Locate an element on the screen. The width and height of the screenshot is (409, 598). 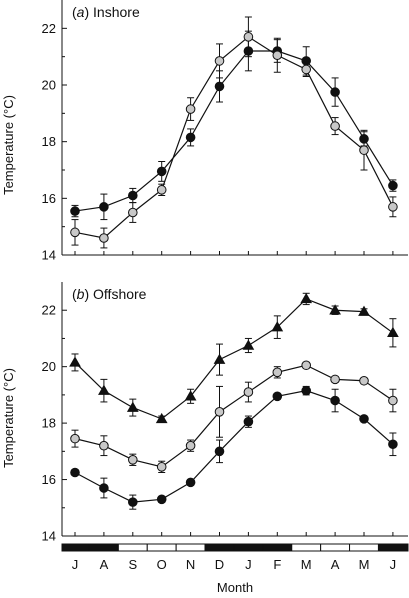
panel-name: Inshore is located at coordinates (116, 12).